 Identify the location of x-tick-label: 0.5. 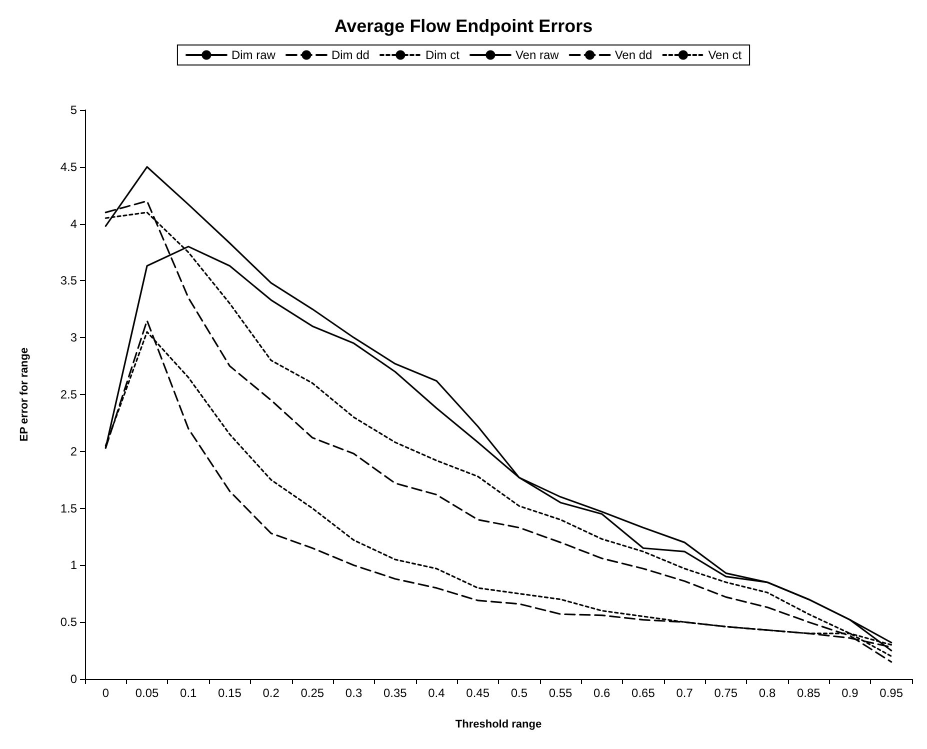
(519, 693).